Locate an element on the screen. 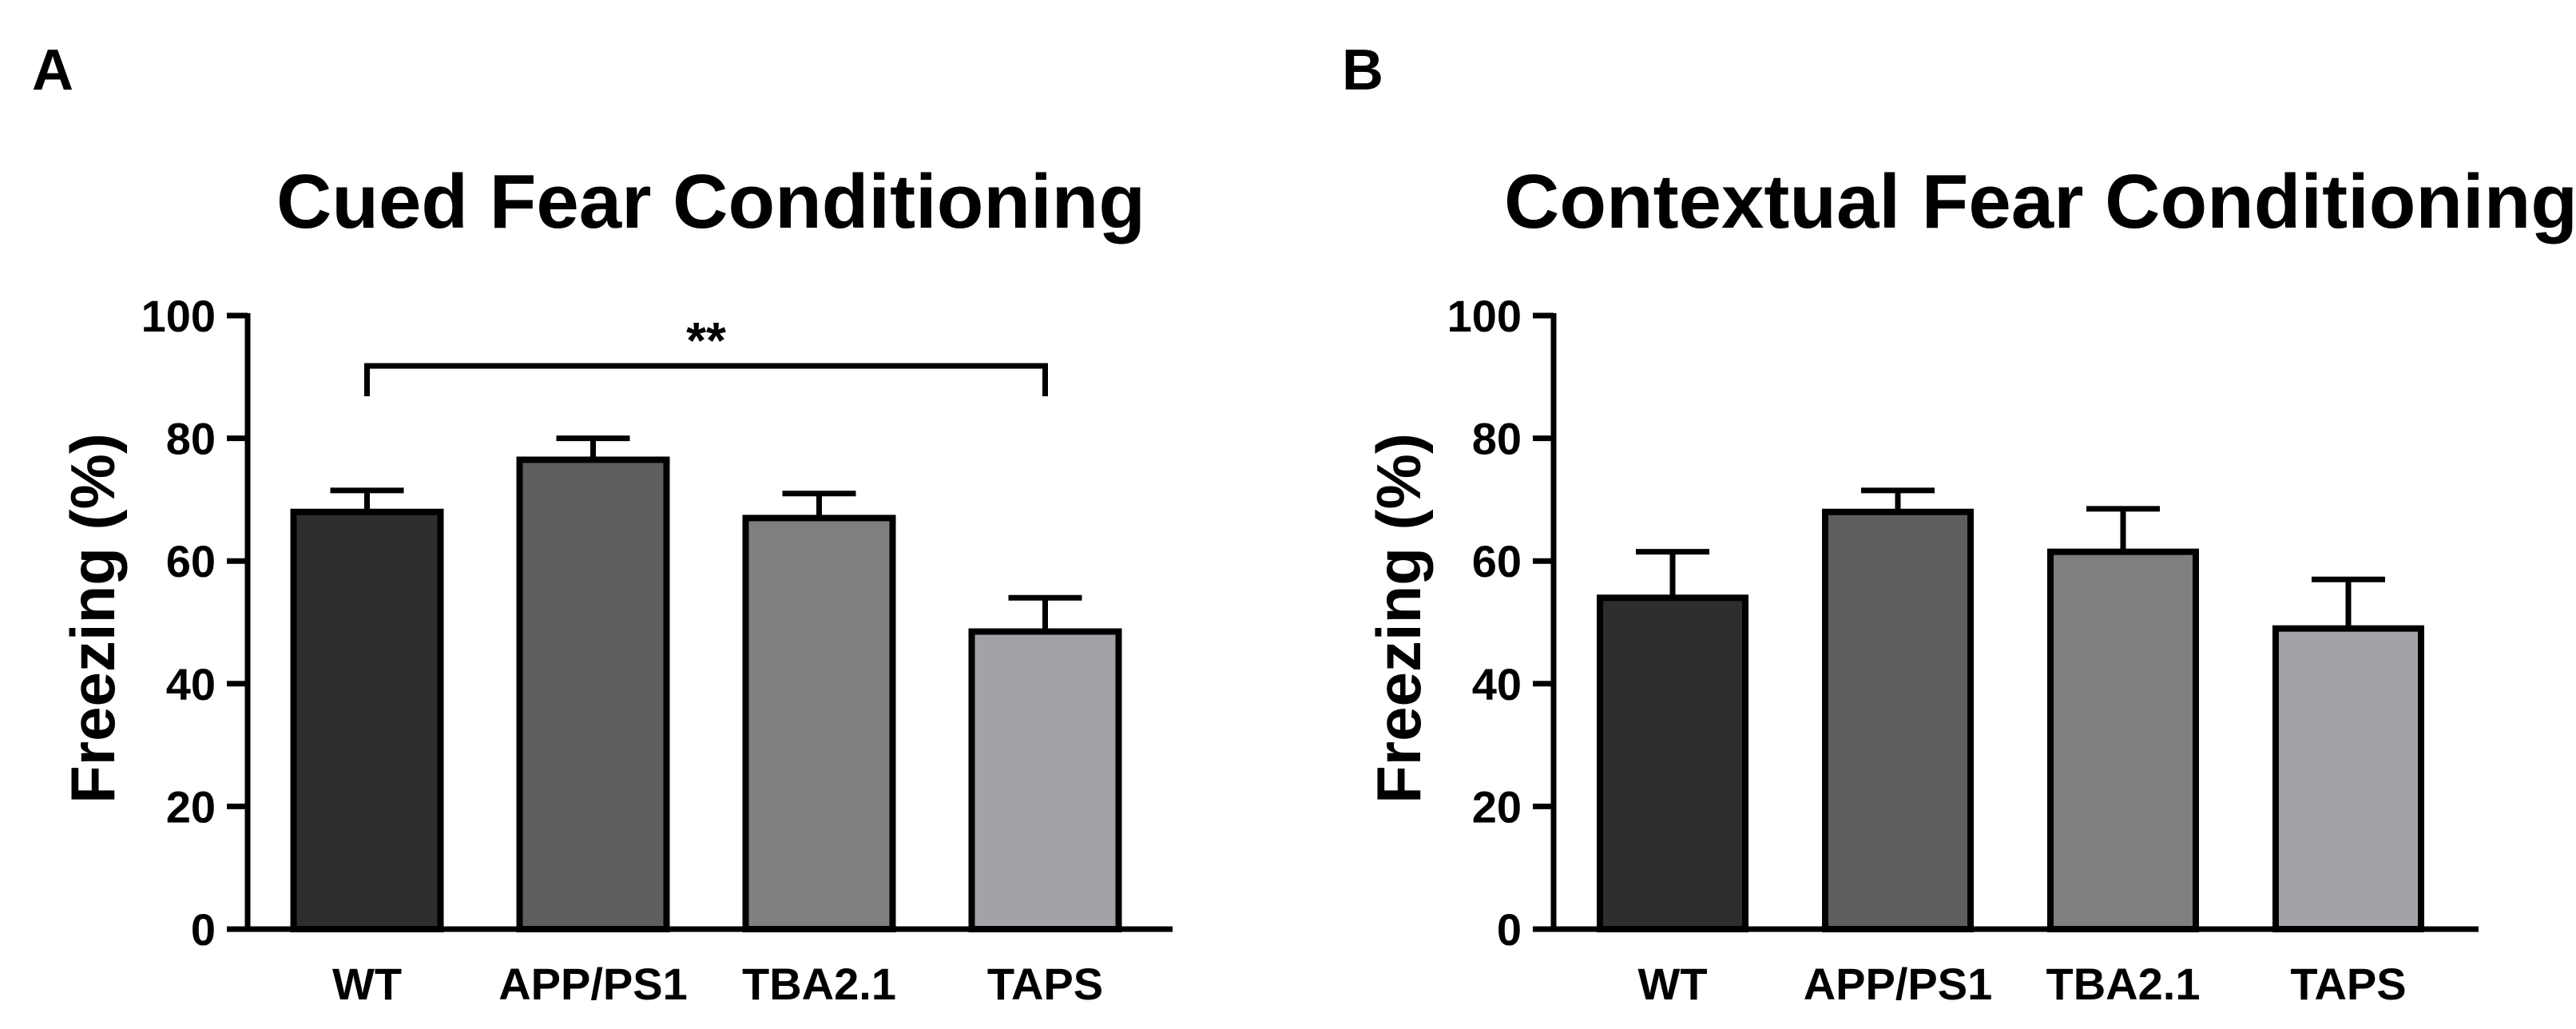 The width and height of the screenshot is (2576, 1029). significance-bracket is located at coordinates (706, 379).